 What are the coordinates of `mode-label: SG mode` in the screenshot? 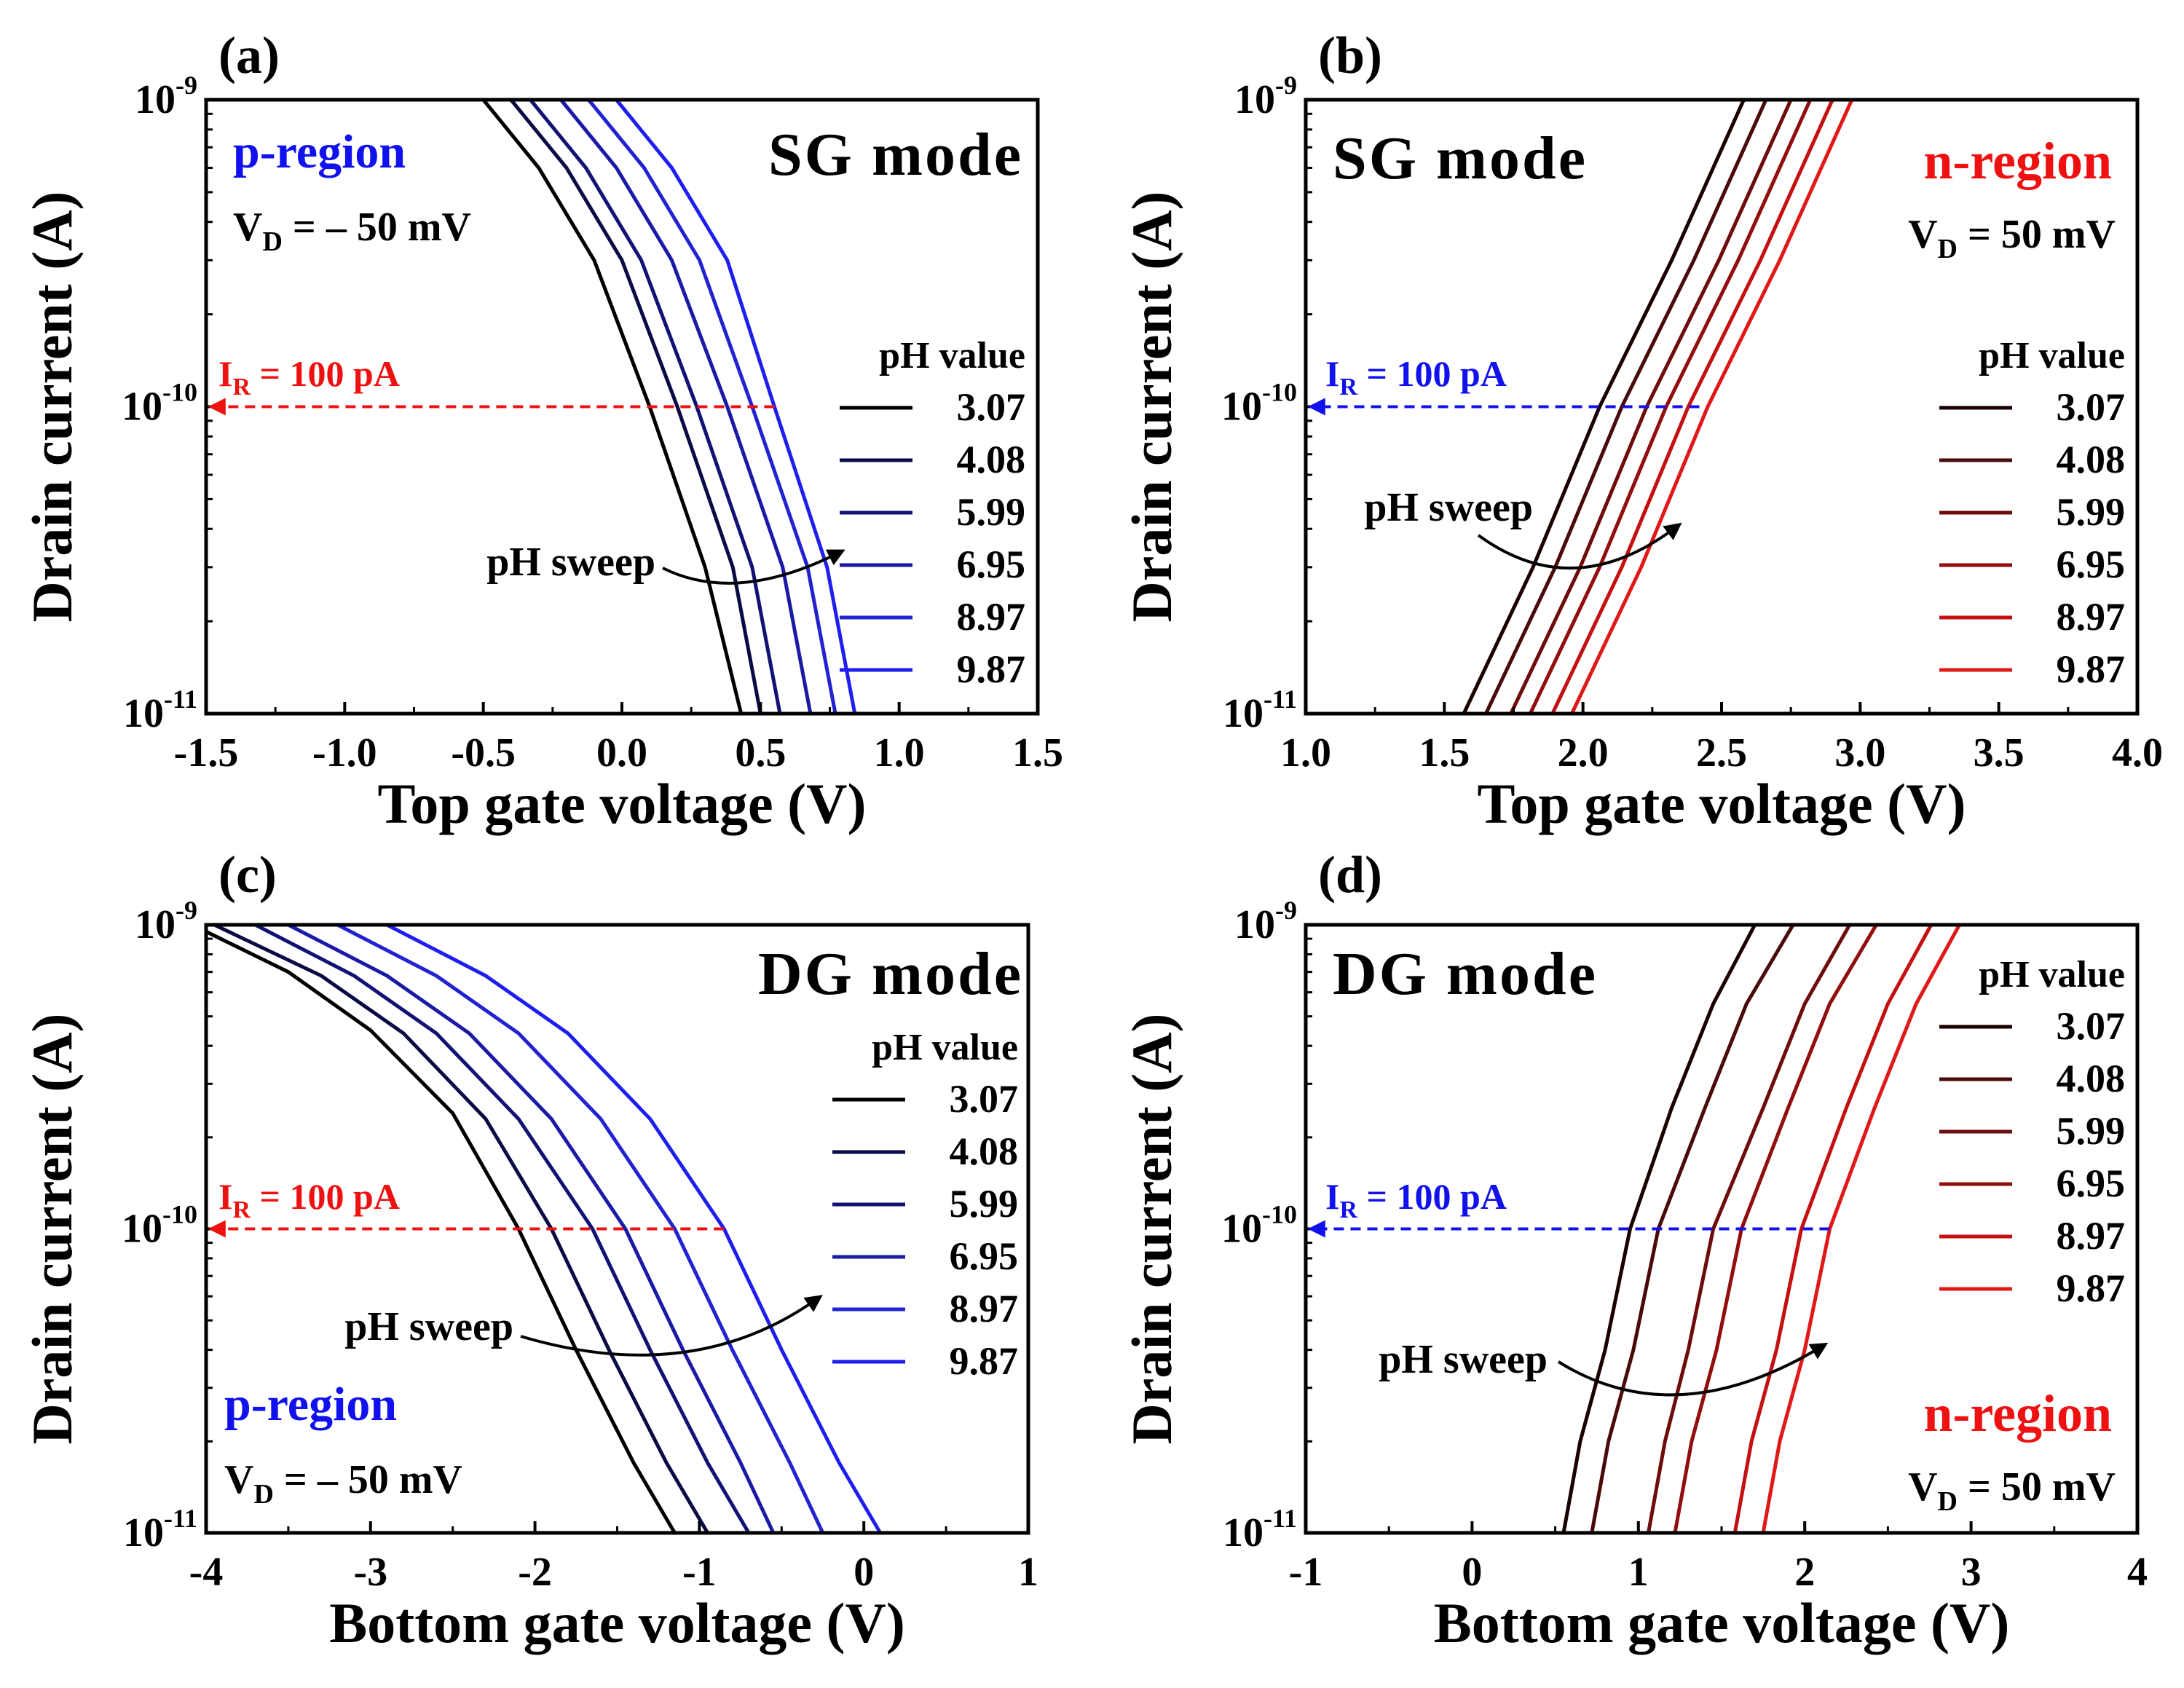 It's located at (895, 155).